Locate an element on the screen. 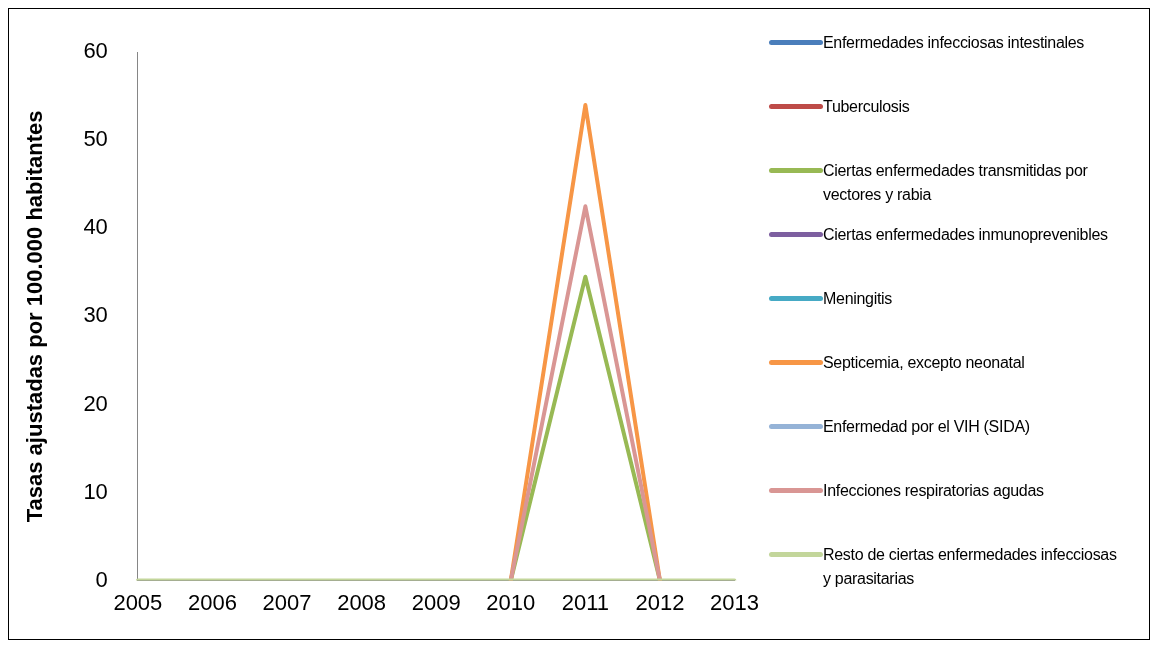 This screenshot has width=1159, height=652. y-tick-label: 20 is located at coordinates (95, 403).